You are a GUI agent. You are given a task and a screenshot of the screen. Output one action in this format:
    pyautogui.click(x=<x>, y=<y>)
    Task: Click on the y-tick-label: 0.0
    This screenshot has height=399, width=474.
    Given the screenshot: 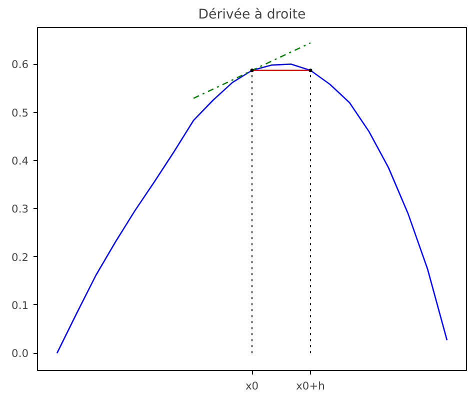 What is the action you would take?
    pyautogui.click(x=20, y=353)
    